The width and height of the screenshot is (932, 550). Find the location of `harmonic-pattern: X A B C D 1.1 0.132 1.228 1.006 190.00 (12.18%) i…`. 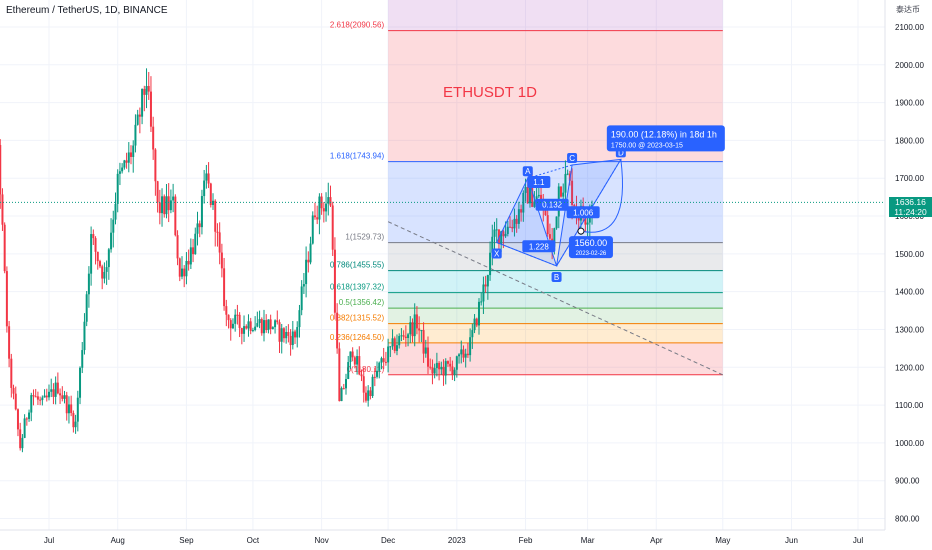

harmonic-pattern: X A B C D 1.1 0.132 1.228 1.006 190.00 (12.18%) i… is located at coordinates (608, 203).